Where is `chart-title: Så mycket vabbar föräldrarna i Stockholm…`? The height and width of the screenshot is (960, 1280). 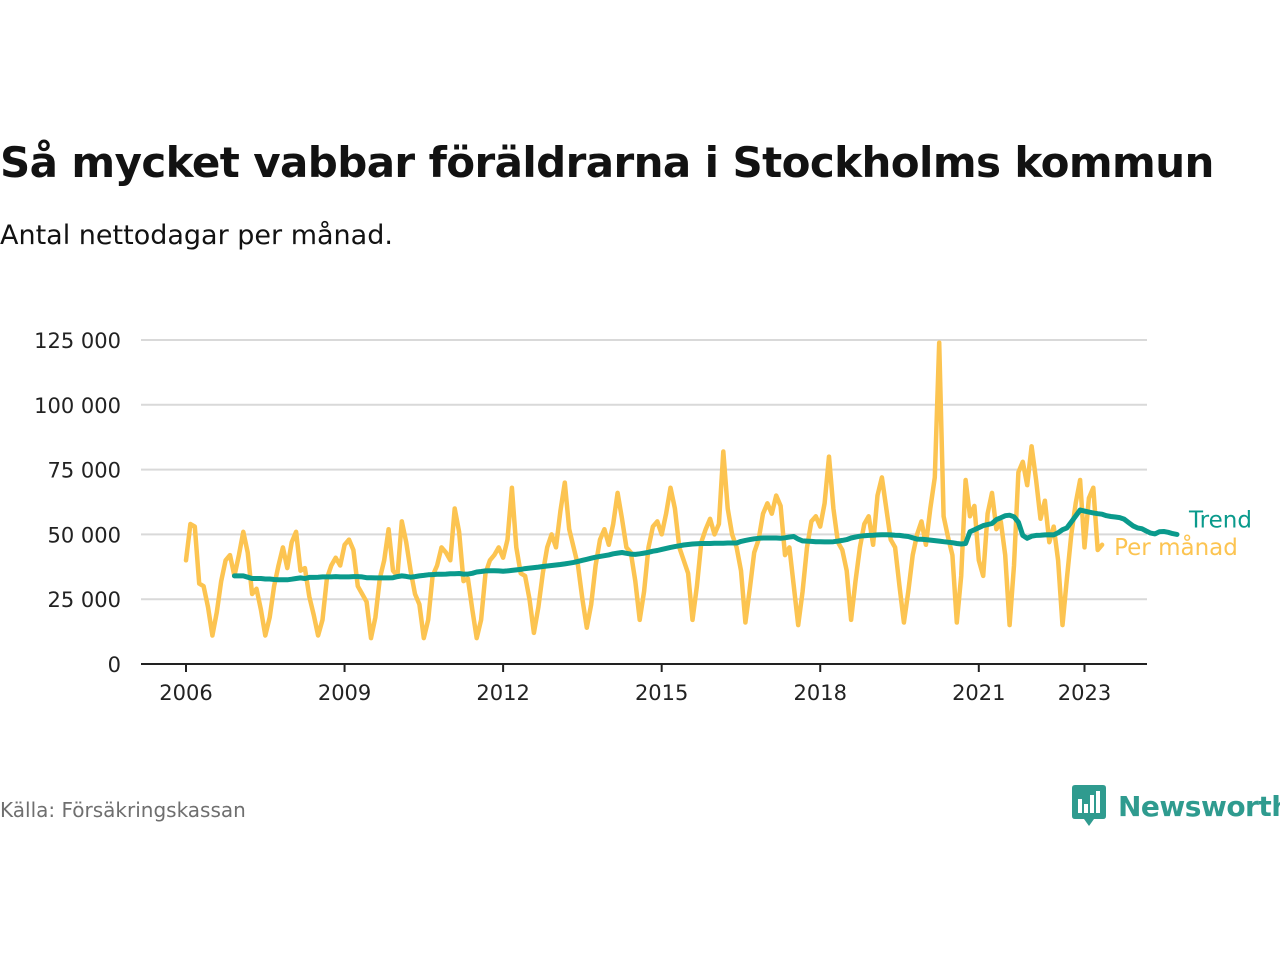 chart-title: Så mycket vabbar föräldrarna i Stockholm… is located at coordinates (607, 162).